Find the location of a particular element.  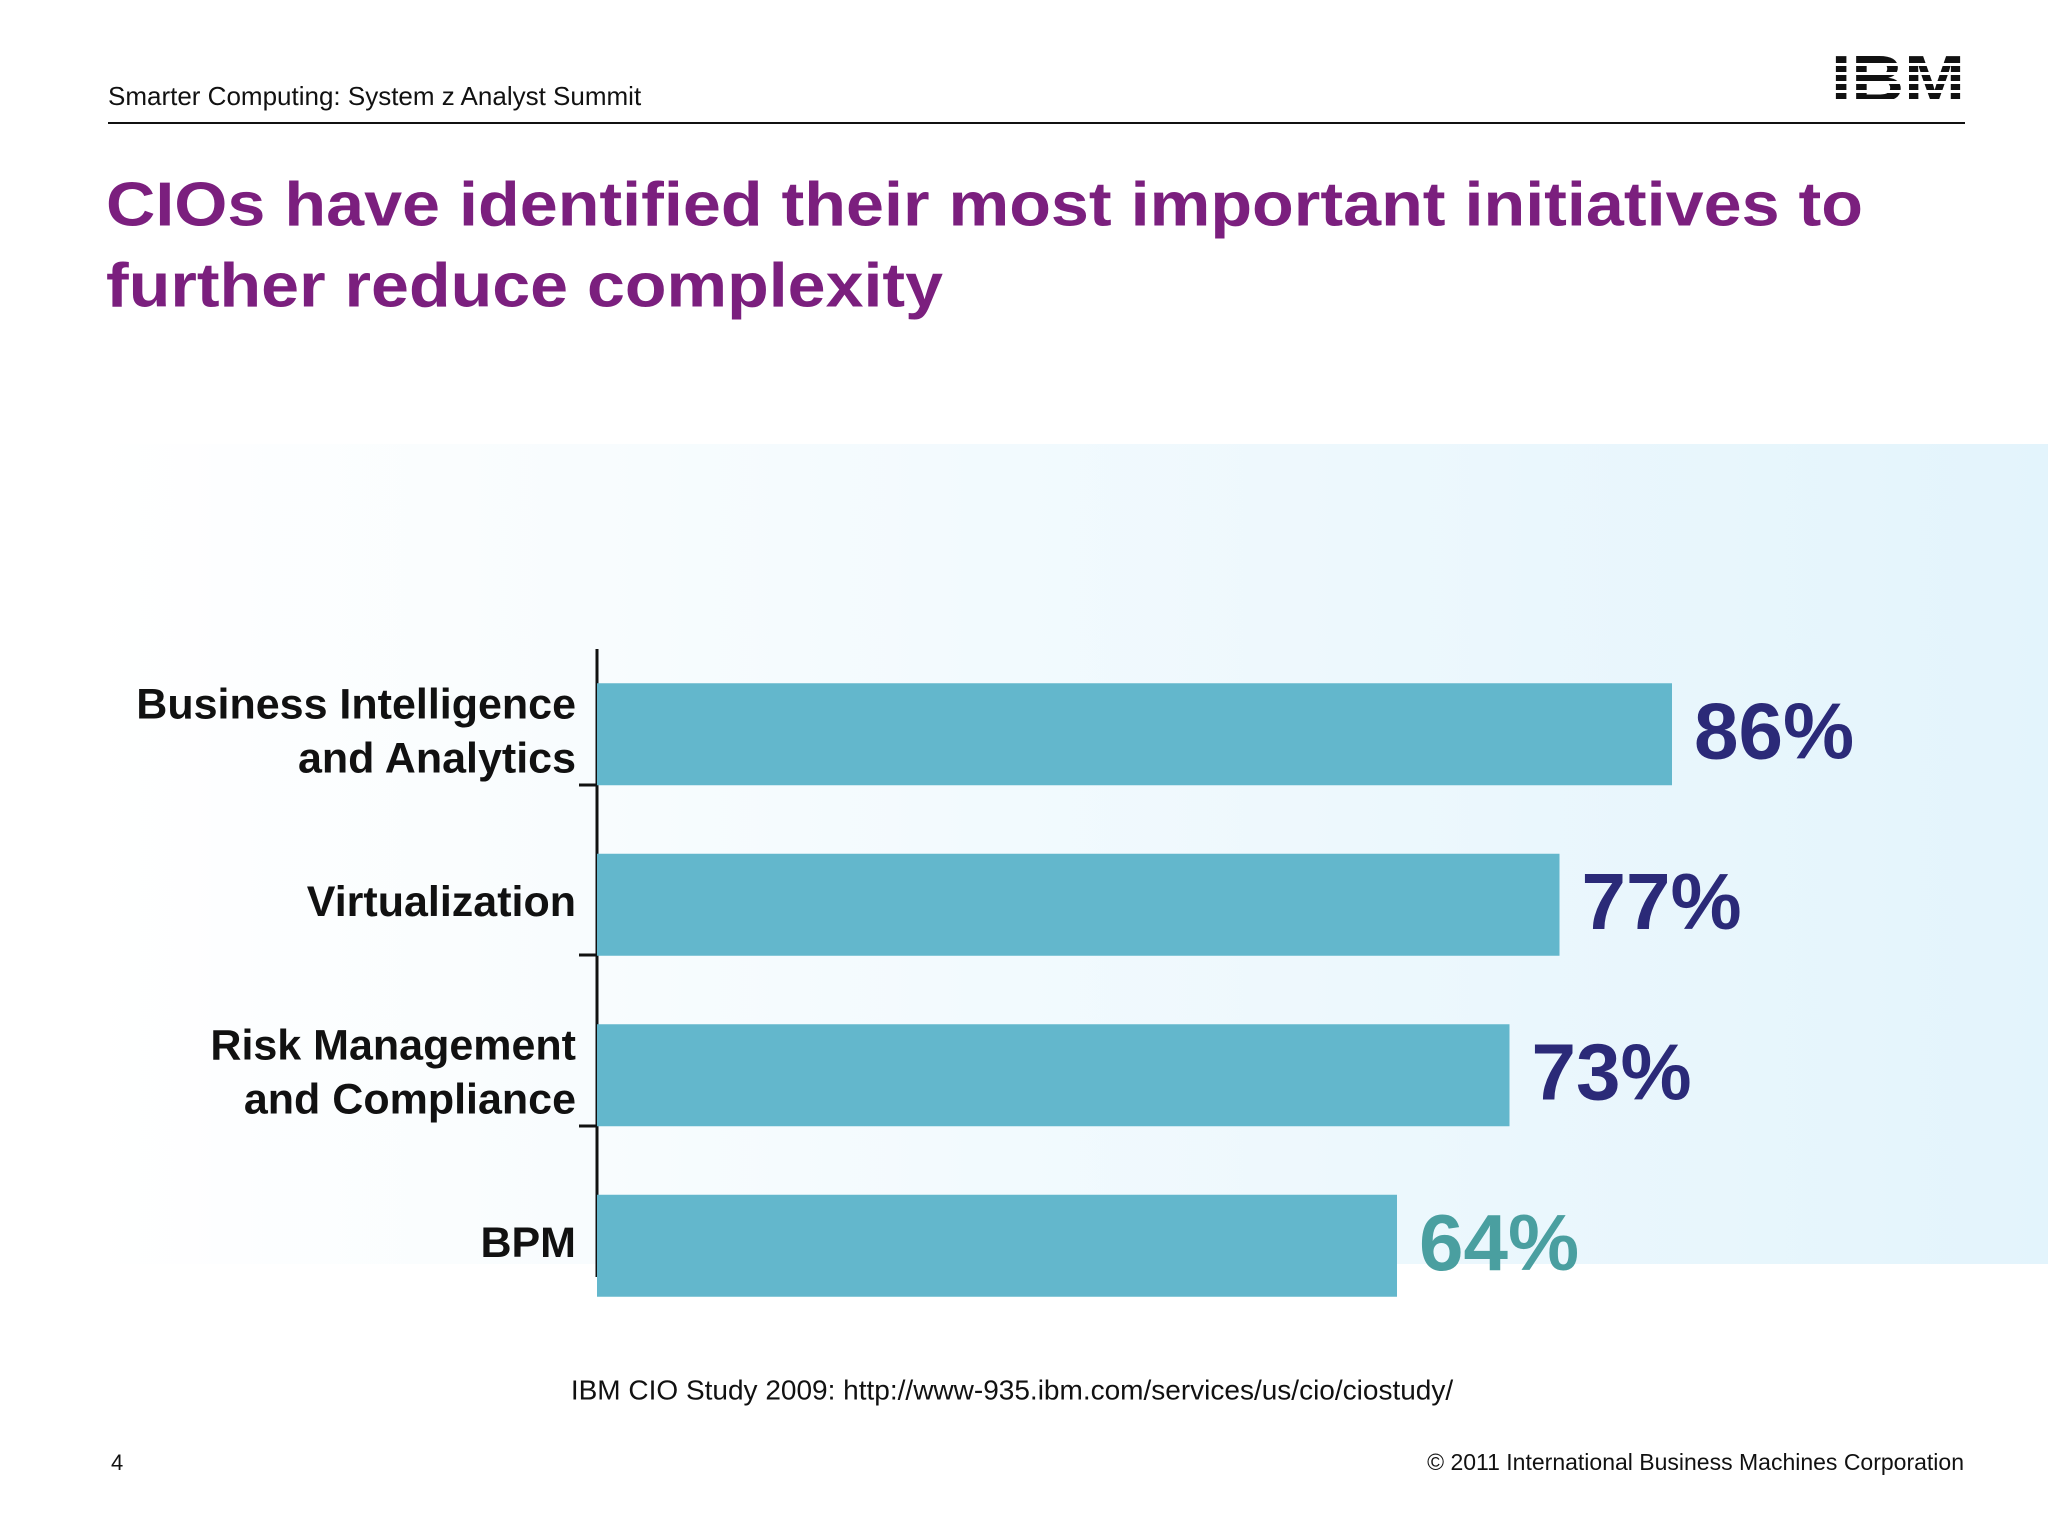

value-label: 64% is located at coordinates (1499, 1242).